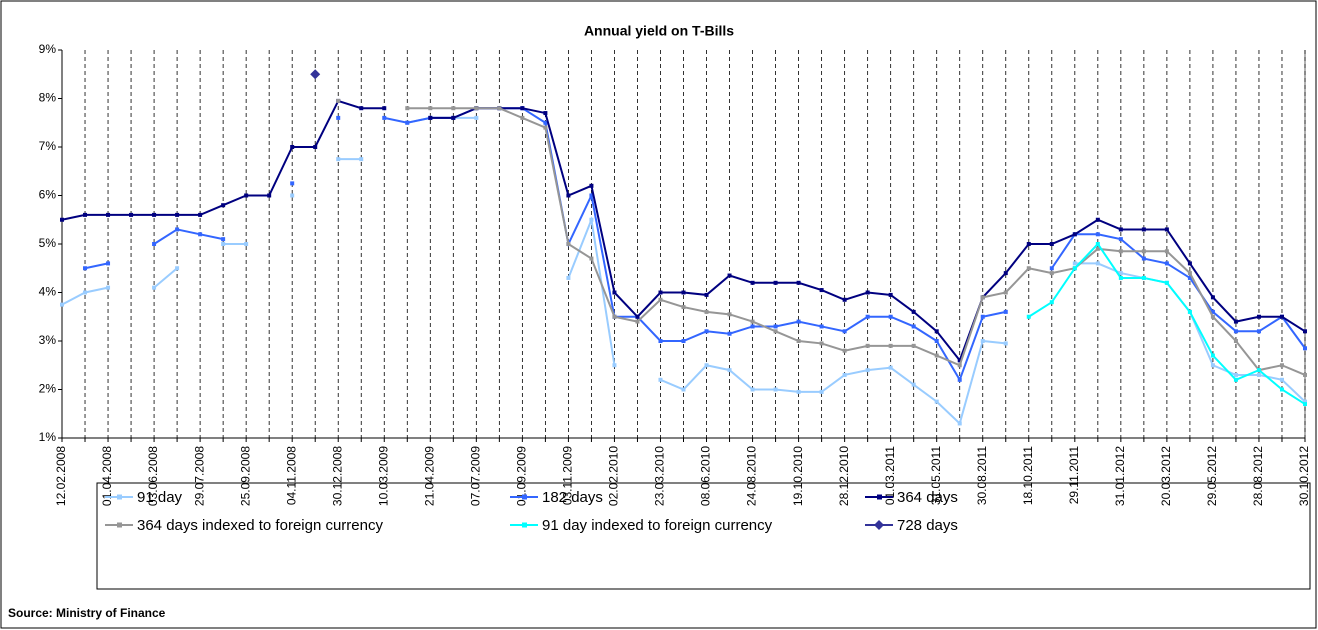 Image resolution: width=1318 pixels, height=630 pixels. Describe the element at coordinates (572, 497) in the screenshot. I see `legend-label: 182 days` at that location.